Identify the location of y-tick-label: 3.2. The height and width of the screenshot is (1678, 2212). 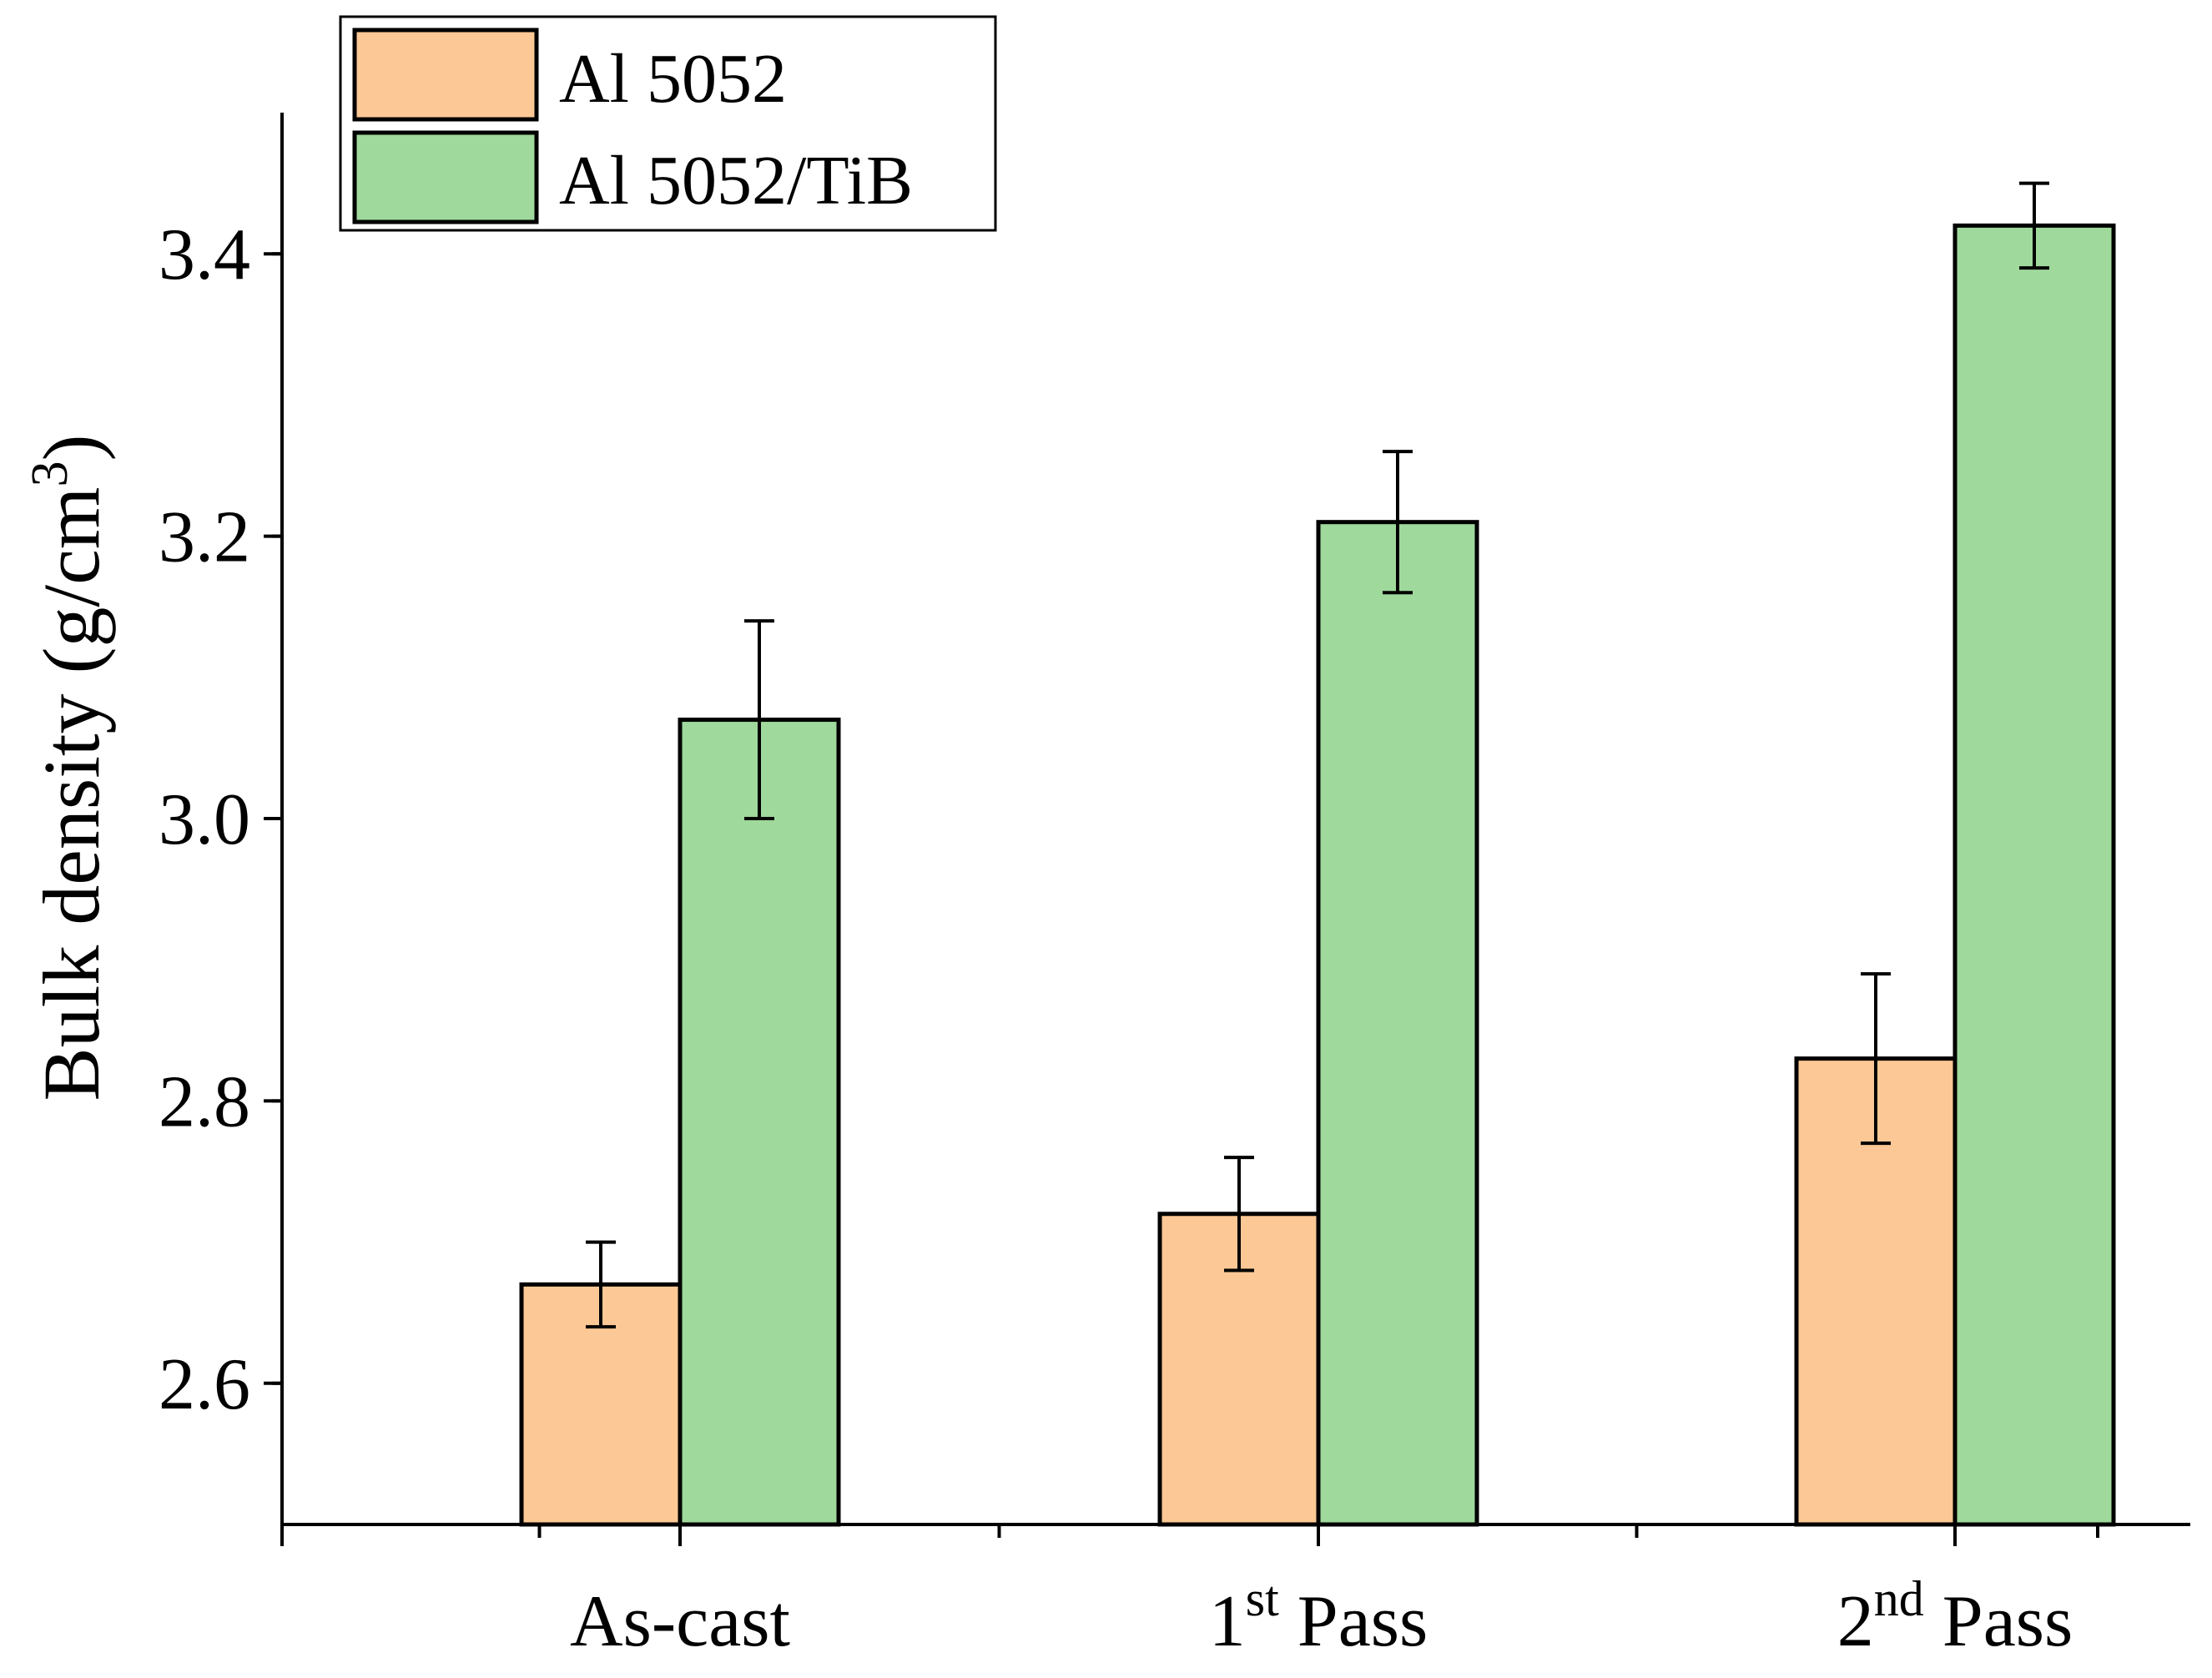
(205, 537).